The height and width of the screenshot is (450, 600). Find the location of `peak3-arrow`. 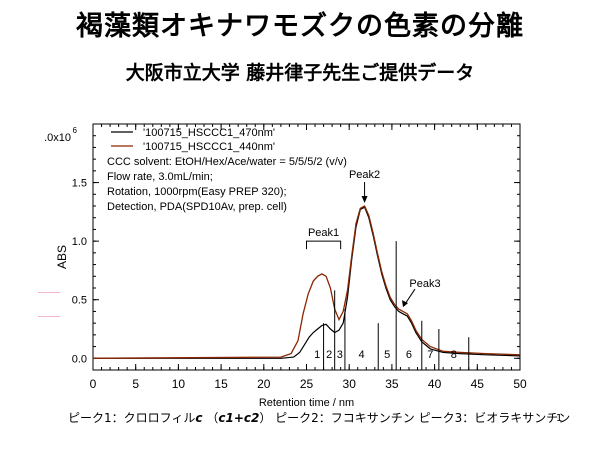

peak3-arrow is located at coordinates (410, 296).